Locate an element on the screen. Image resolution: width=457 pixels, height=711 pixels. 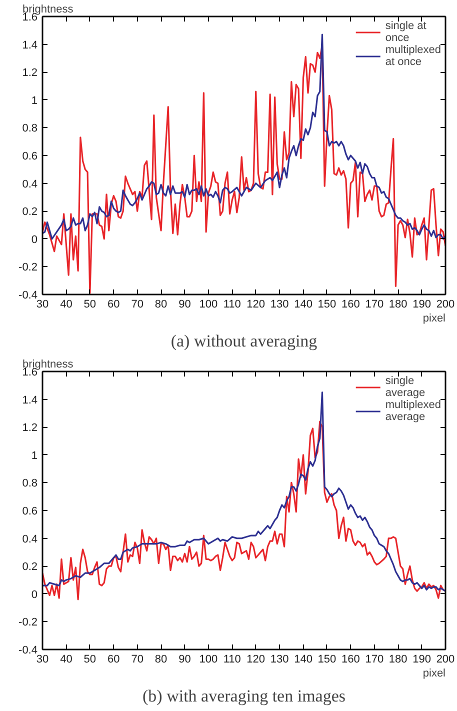
legend-label: multiplexed average is located at coordinates (413, 411).